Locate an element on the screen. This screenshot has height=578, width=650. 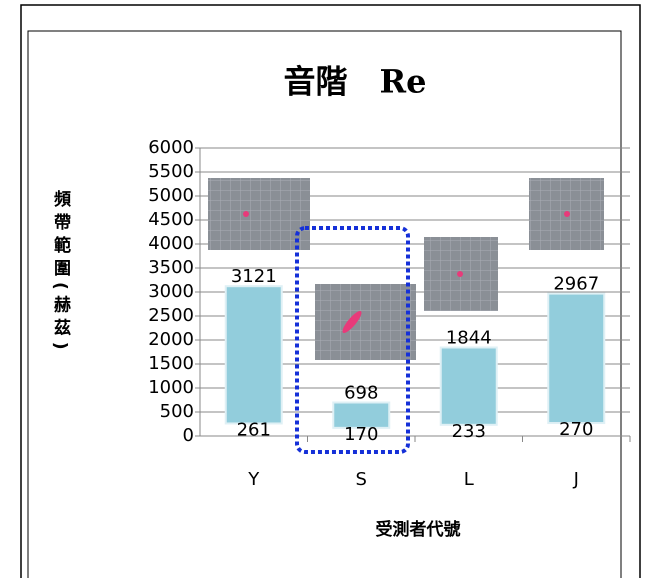
y-tick-label: 4000 is located at coordinates (171, 243).